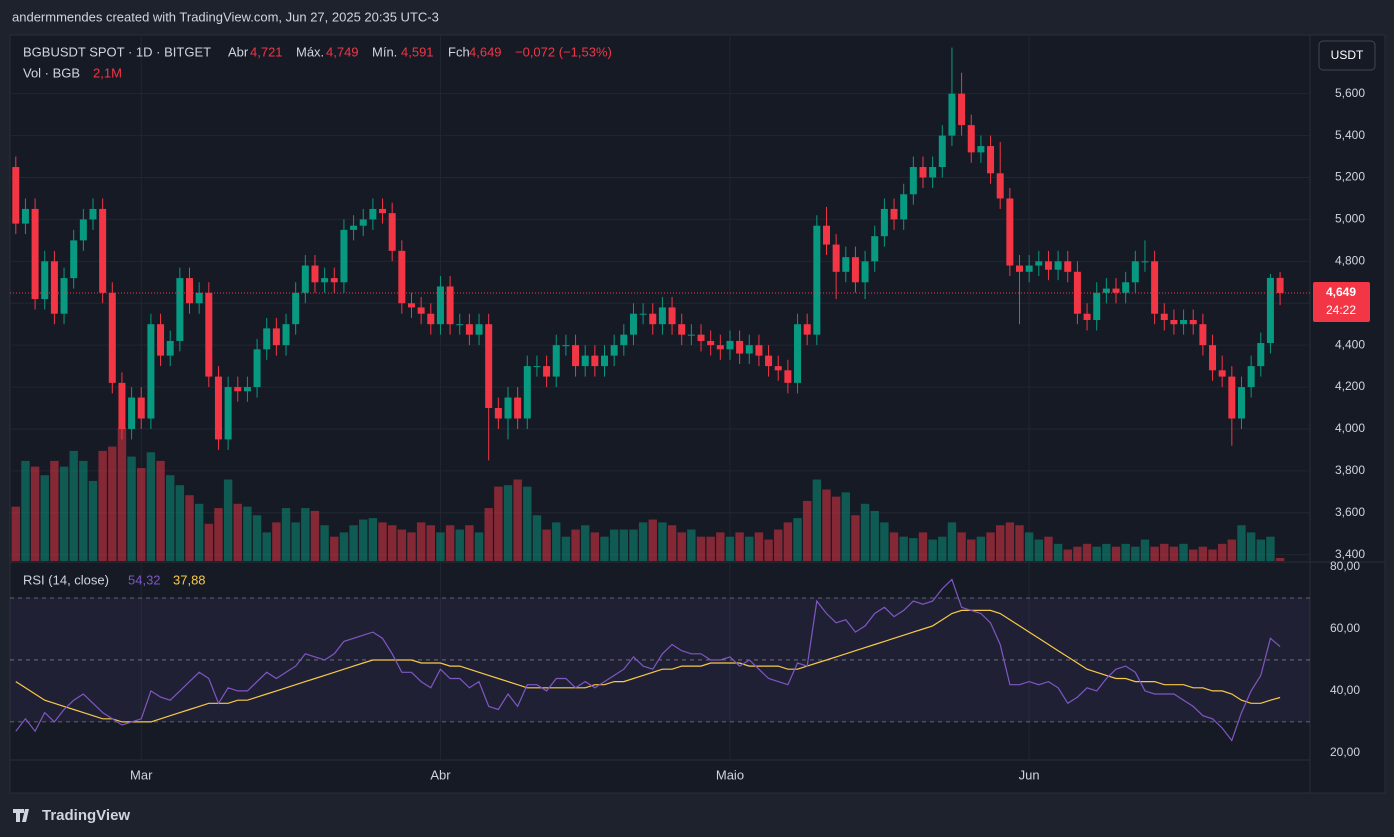 The height and width of the screenshot is (837, 1394). I want to click on logo-mark, so click(21, 815).